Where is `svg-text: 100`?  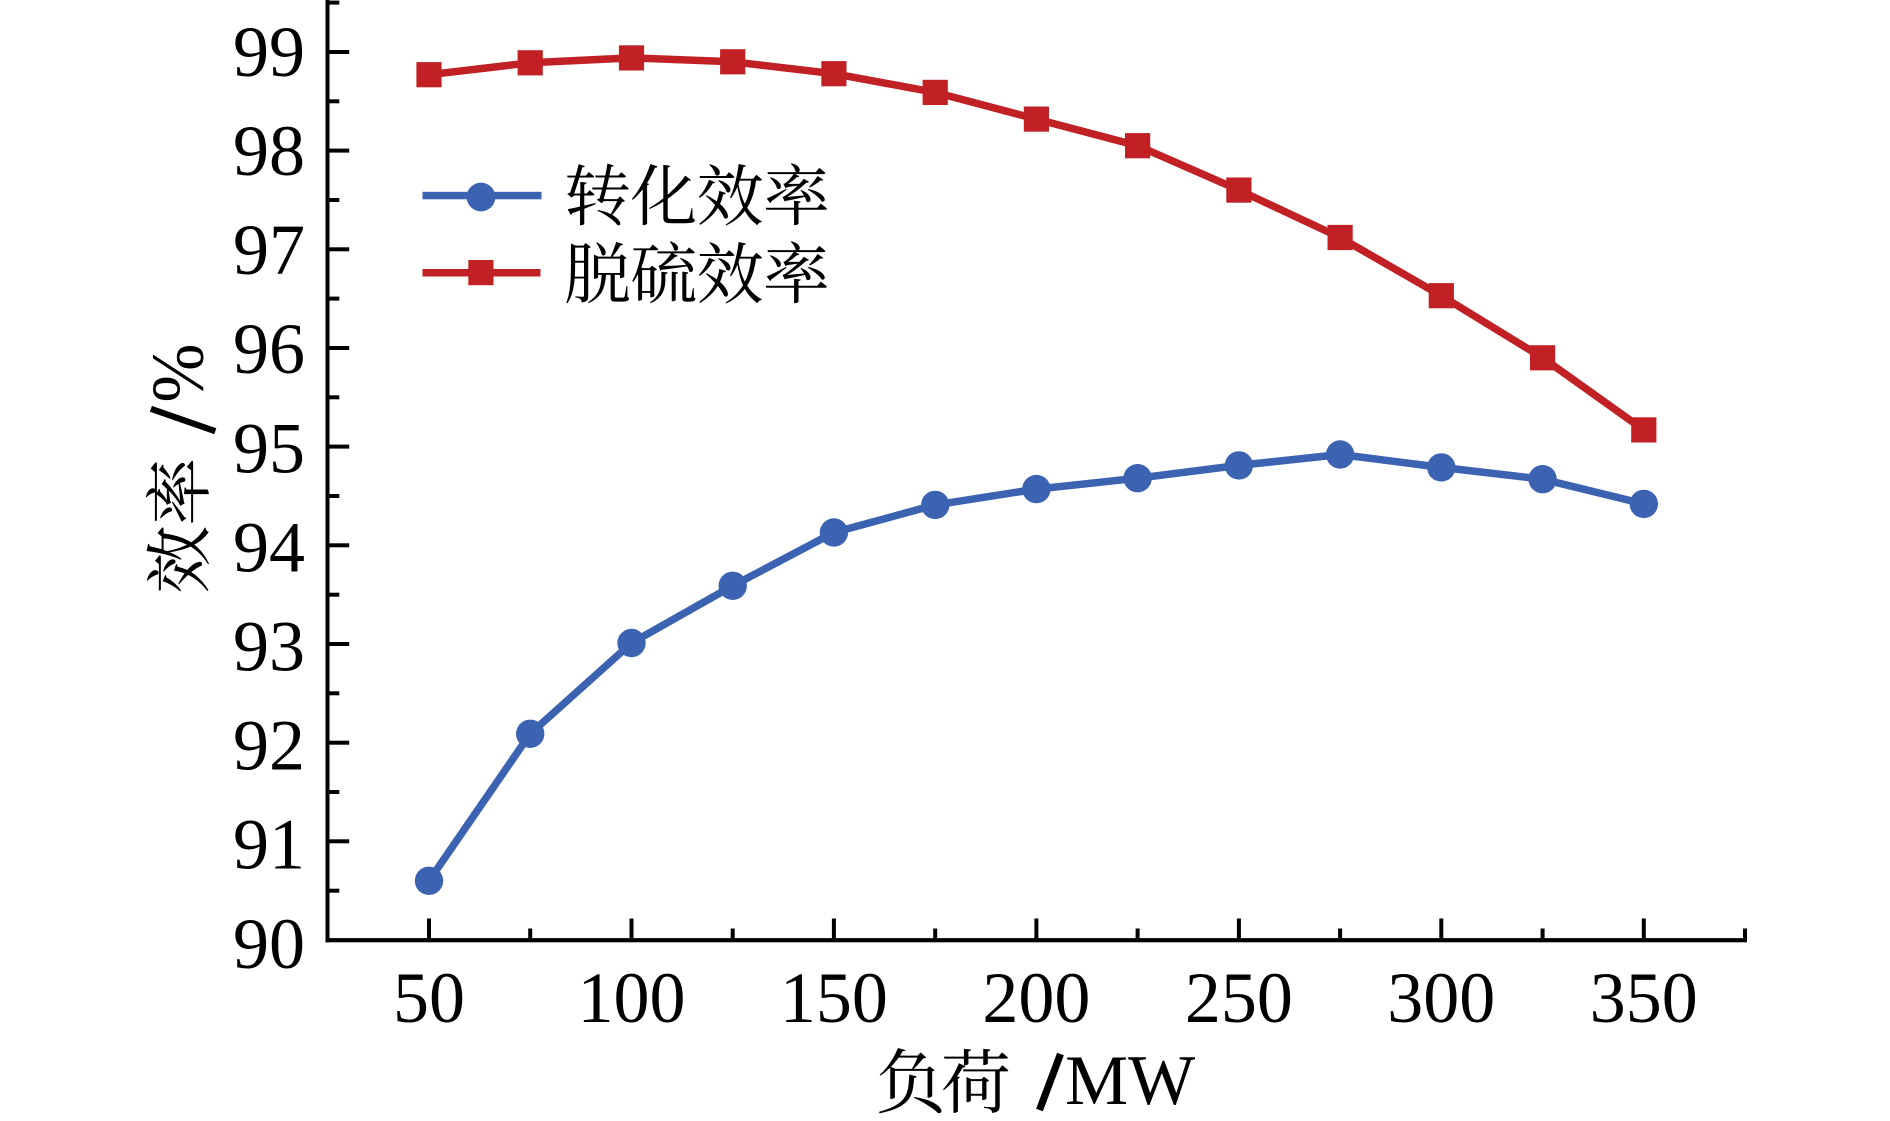
svg-text: 100 is located at coordinates (632, 998).